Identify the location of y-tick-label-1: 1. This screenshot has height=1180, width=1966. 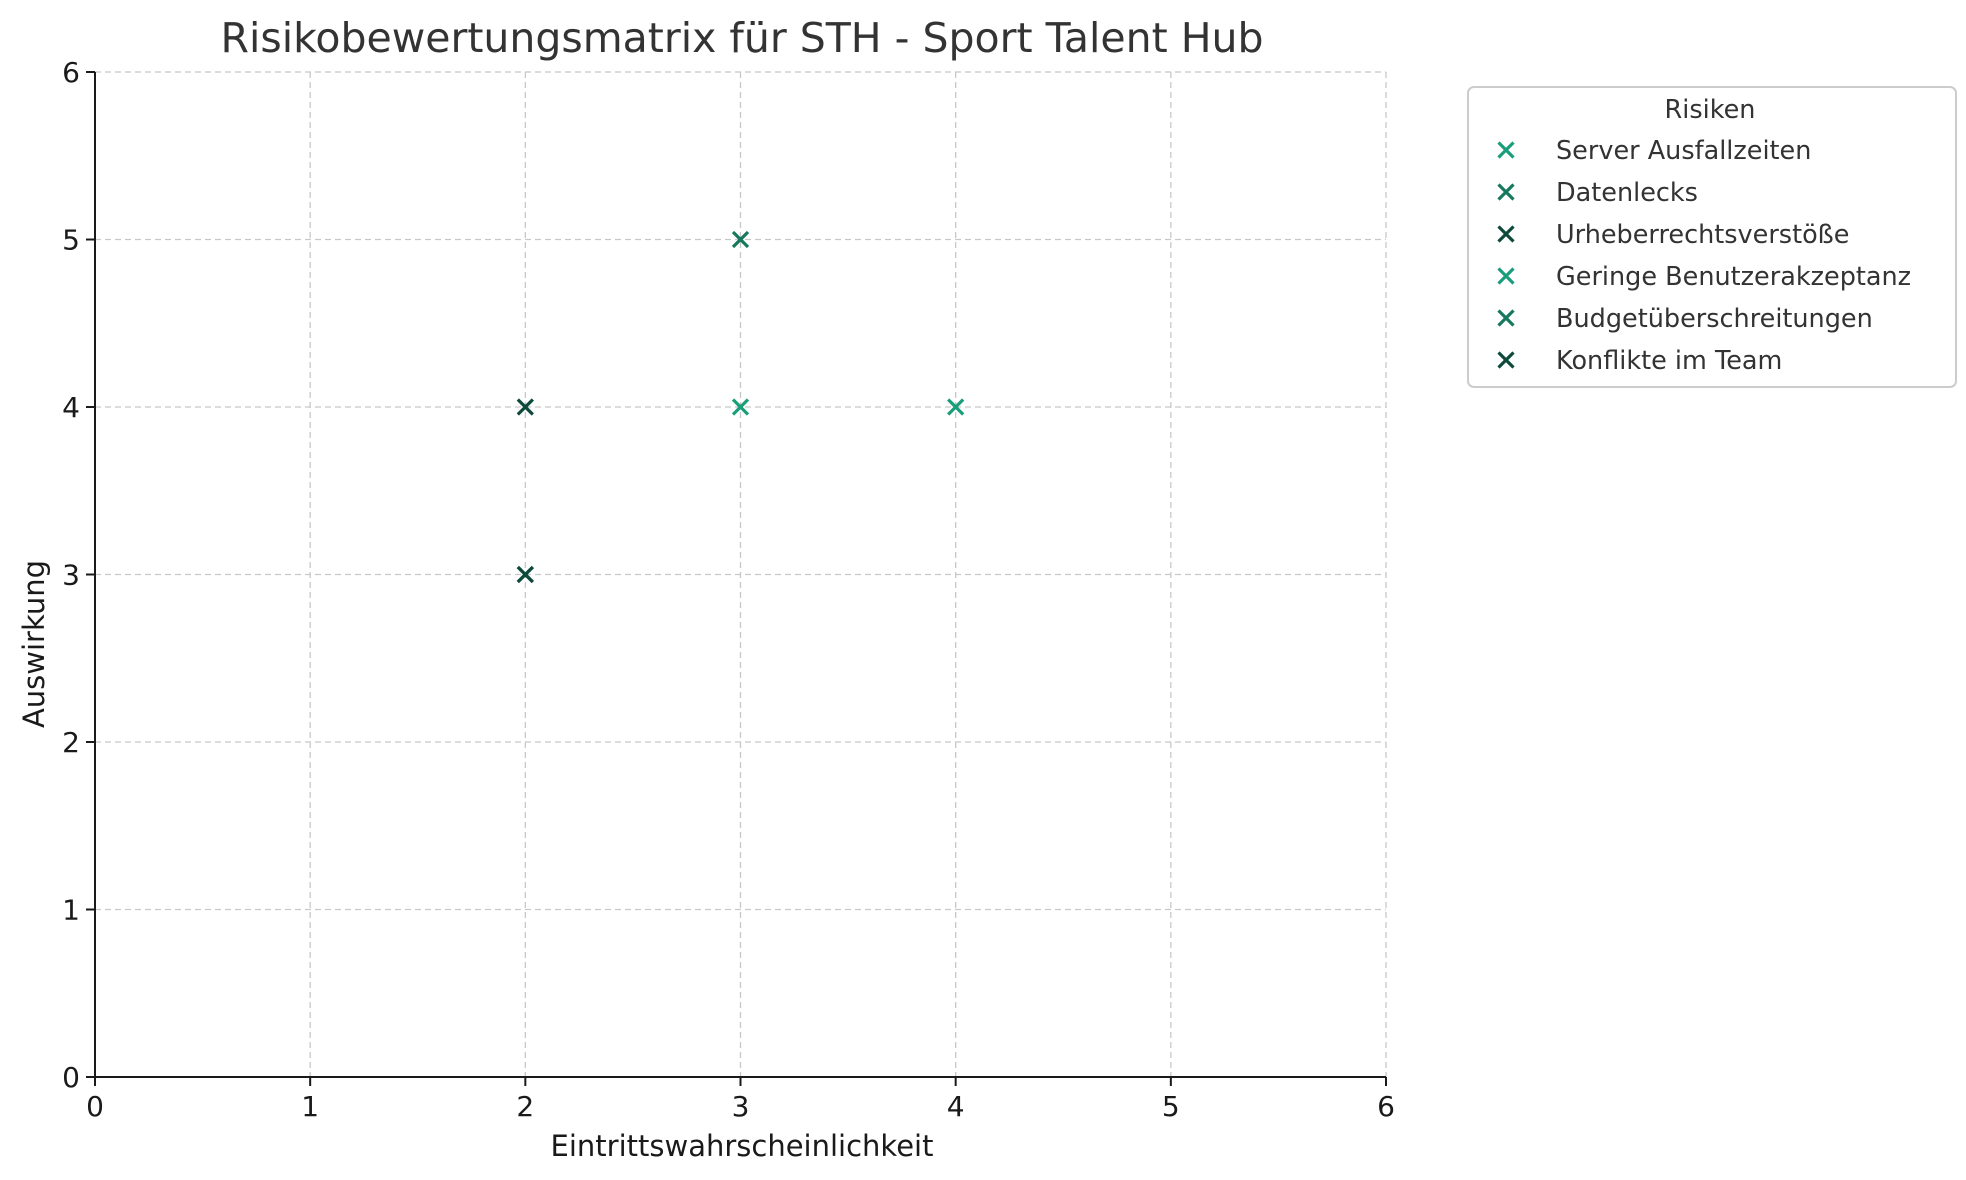
(71, 910).